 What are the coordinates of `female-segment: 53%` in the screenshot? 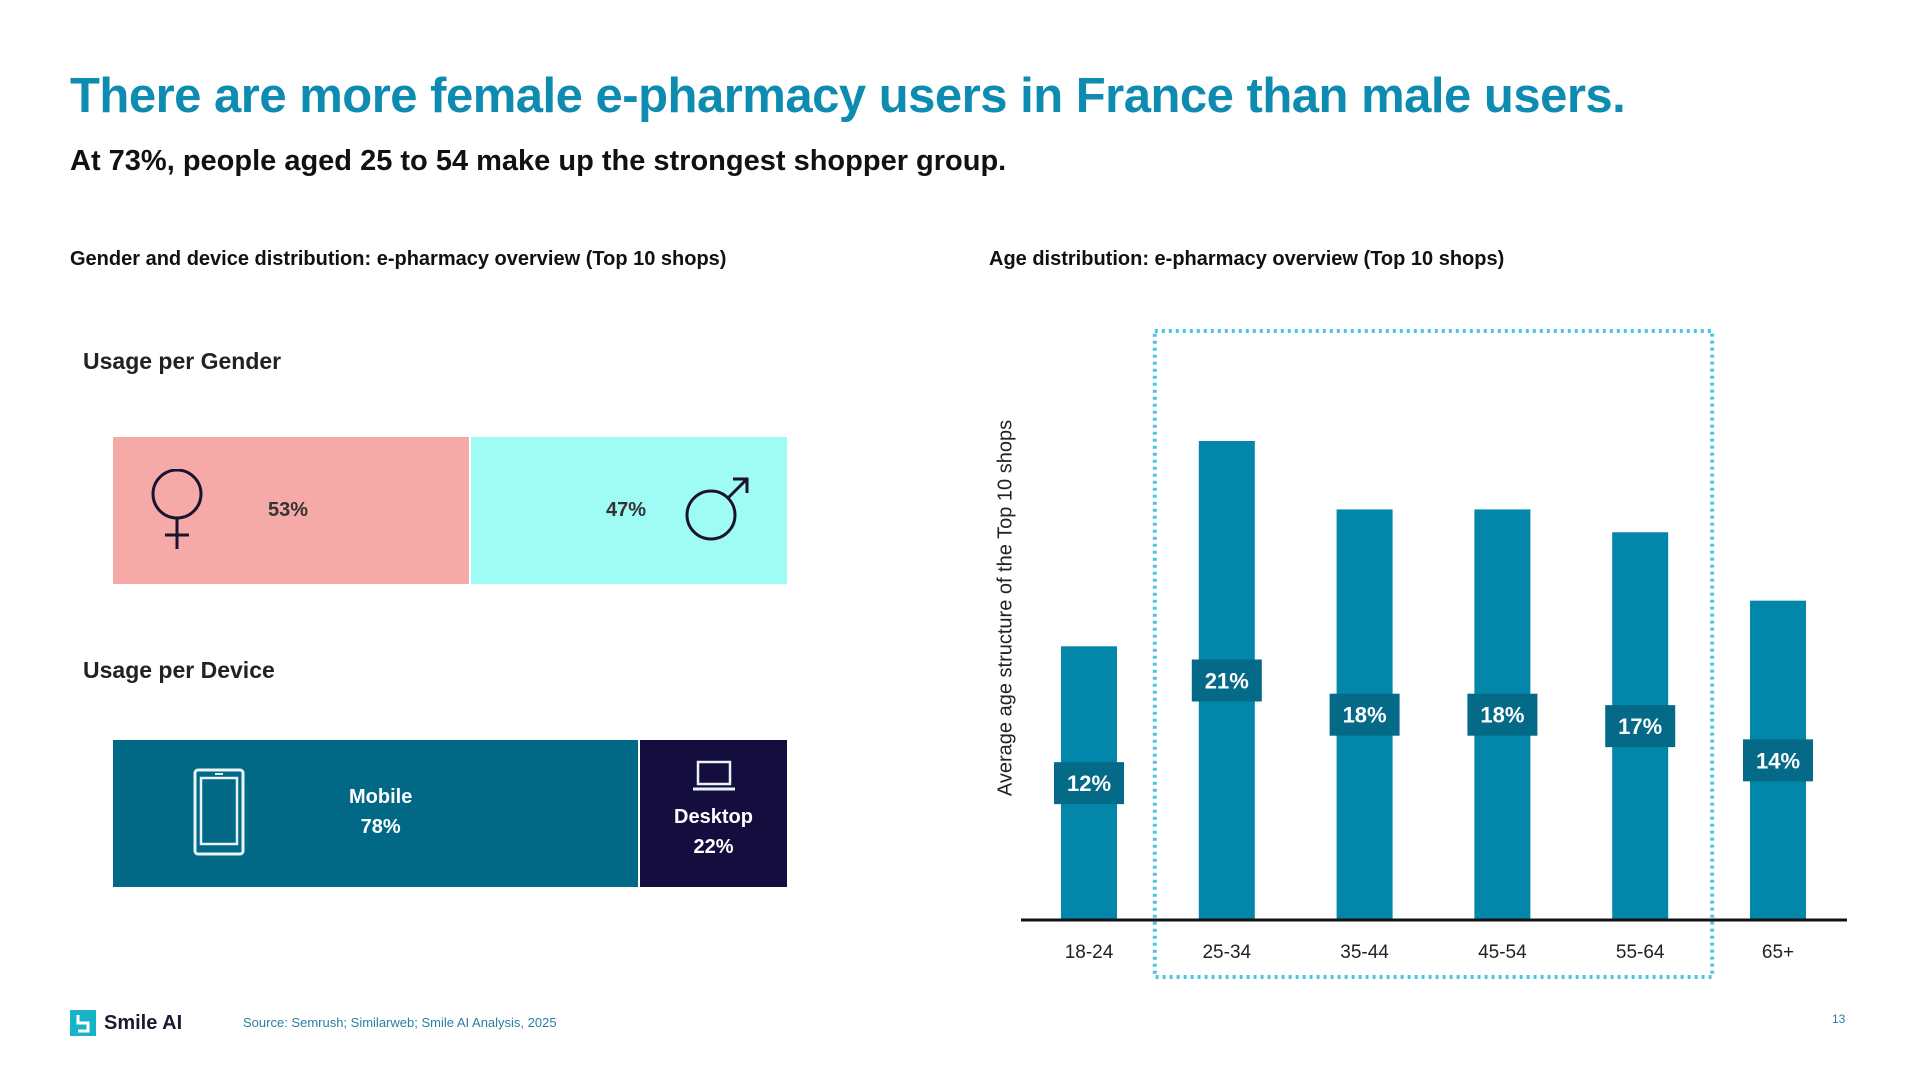 It's located at (291, 510).